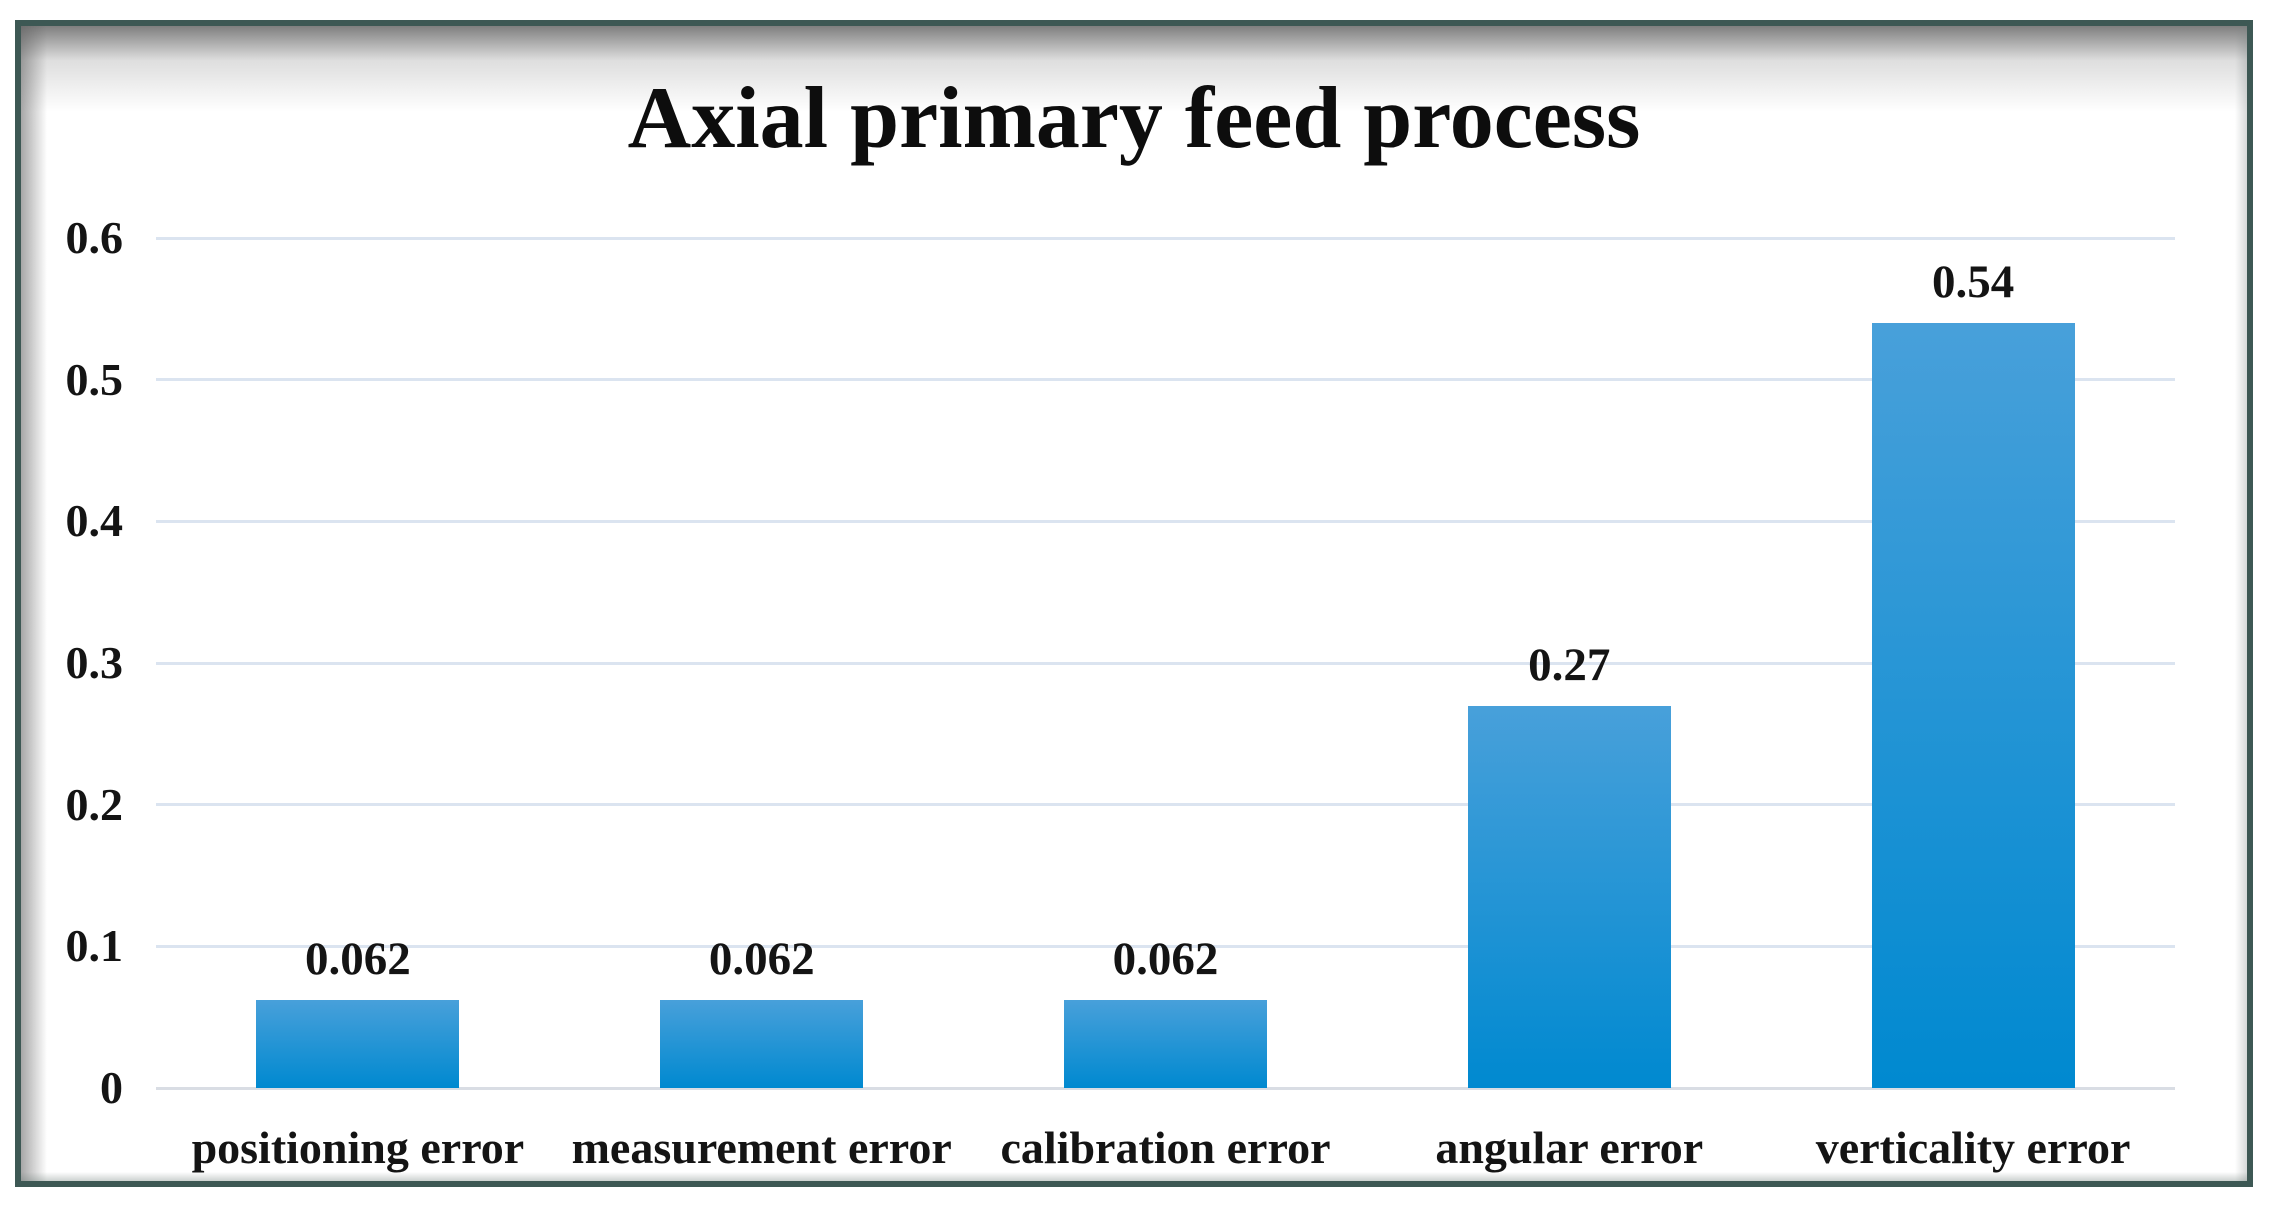  Describe the element at coordinates (94, 804) in the screenshot. I see `y-tick-label: 0.2` at that location.